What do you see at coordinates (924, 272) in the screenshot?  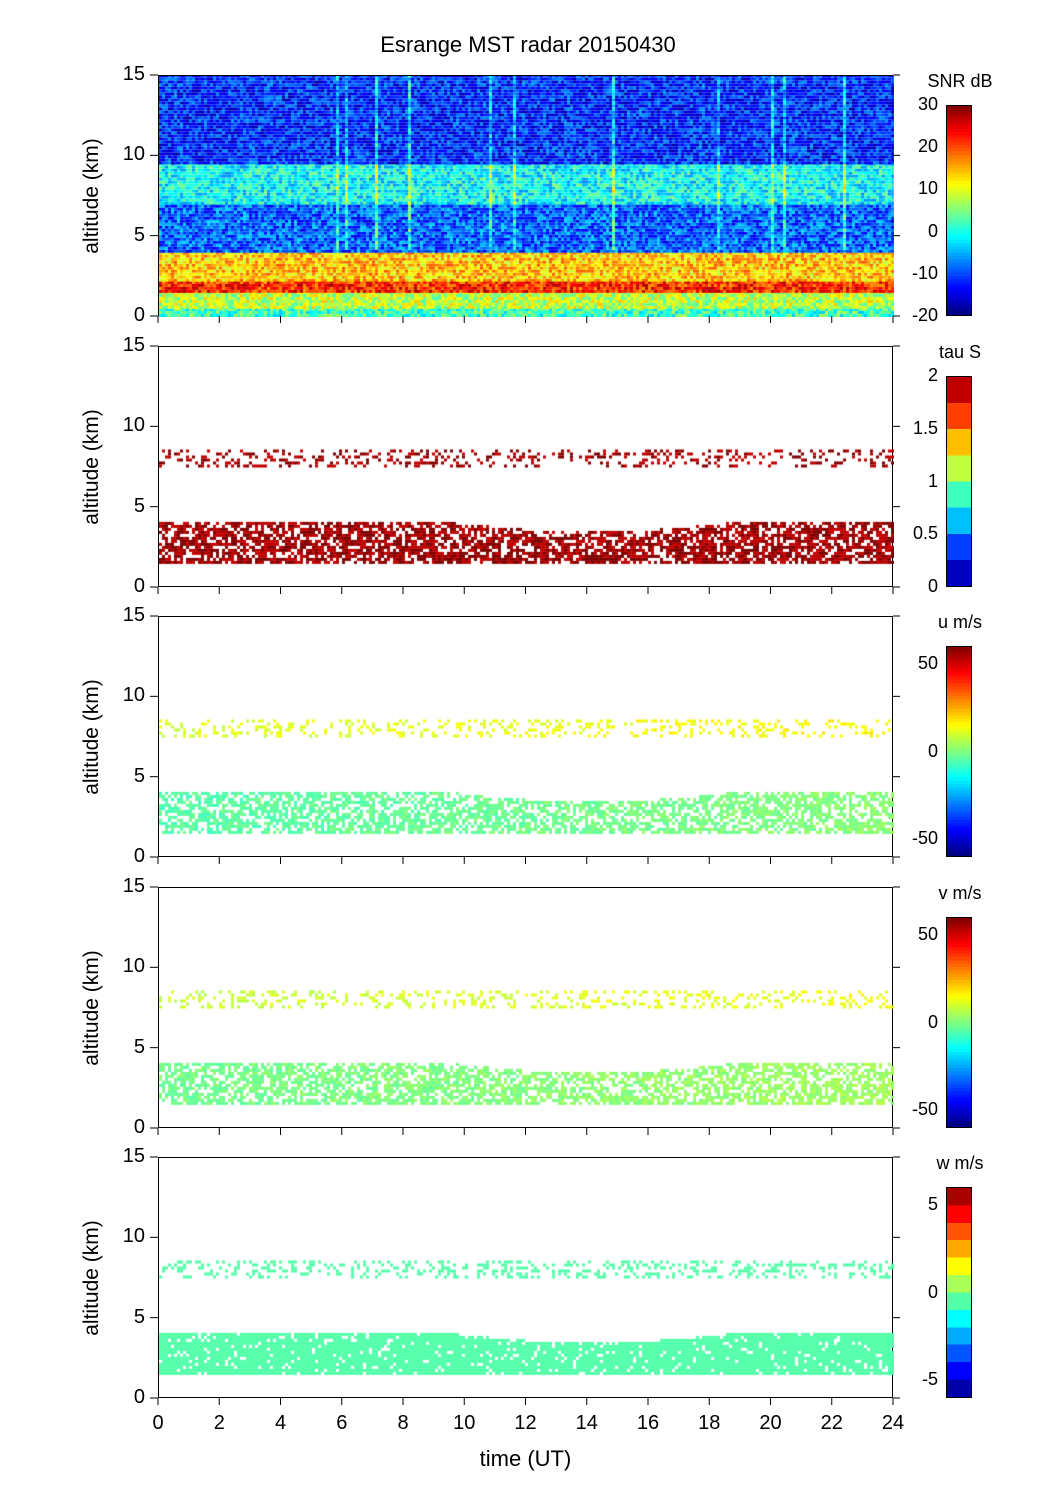 I see `colorbar-tick-label: -10` at bounding box center [924, 272].